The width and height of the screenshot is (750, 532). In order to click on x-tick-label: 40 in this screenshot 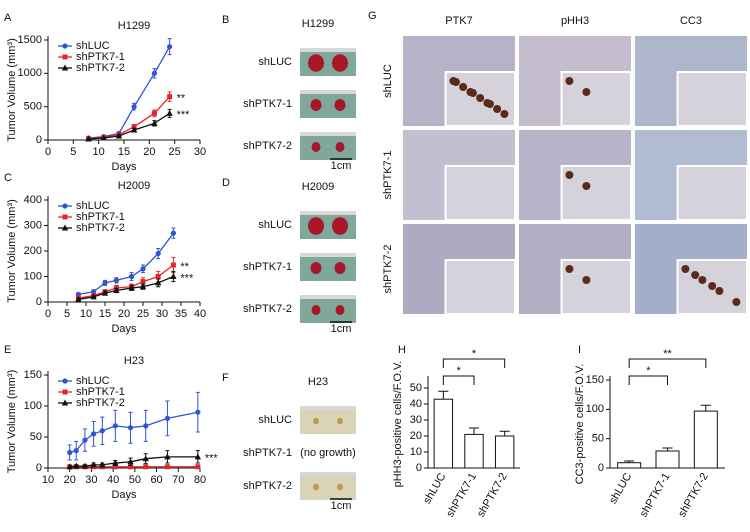, I will do `click(113, 480)`.